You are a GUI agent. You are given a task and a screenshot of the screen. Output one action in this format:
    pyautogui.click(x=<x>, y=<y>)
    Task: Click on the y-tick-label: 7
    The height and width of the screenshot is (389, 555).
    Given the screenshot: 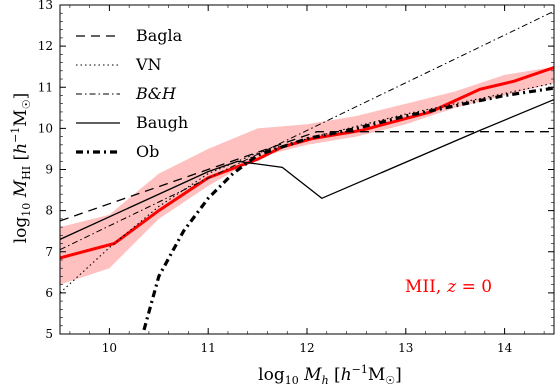 What is the action you would take?
    pyautogui.click(x=49, y=252)
    